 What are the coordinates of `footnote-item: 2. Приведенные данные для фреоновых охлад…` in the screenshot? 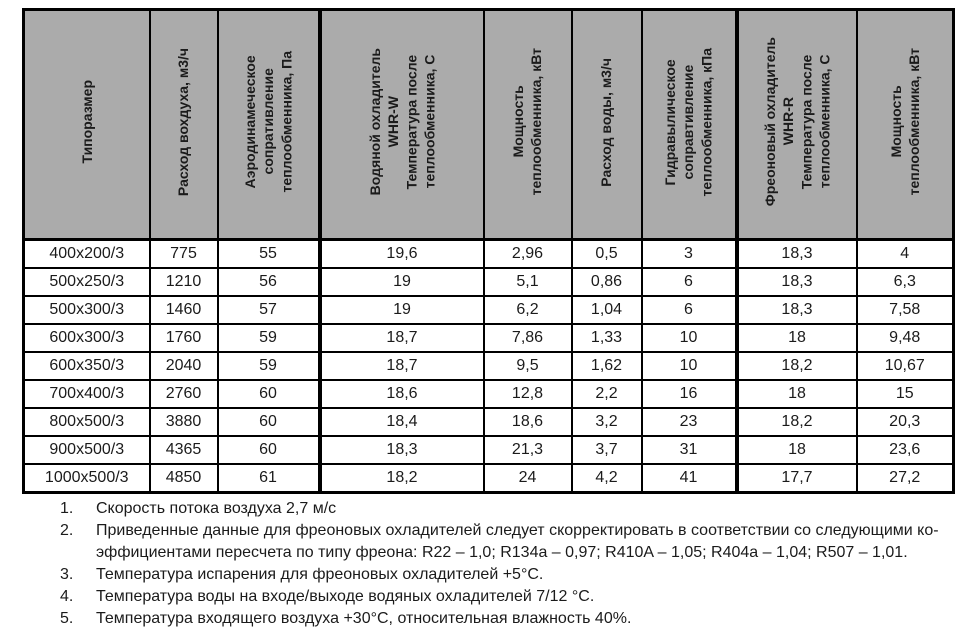 It's located at (500, 542).